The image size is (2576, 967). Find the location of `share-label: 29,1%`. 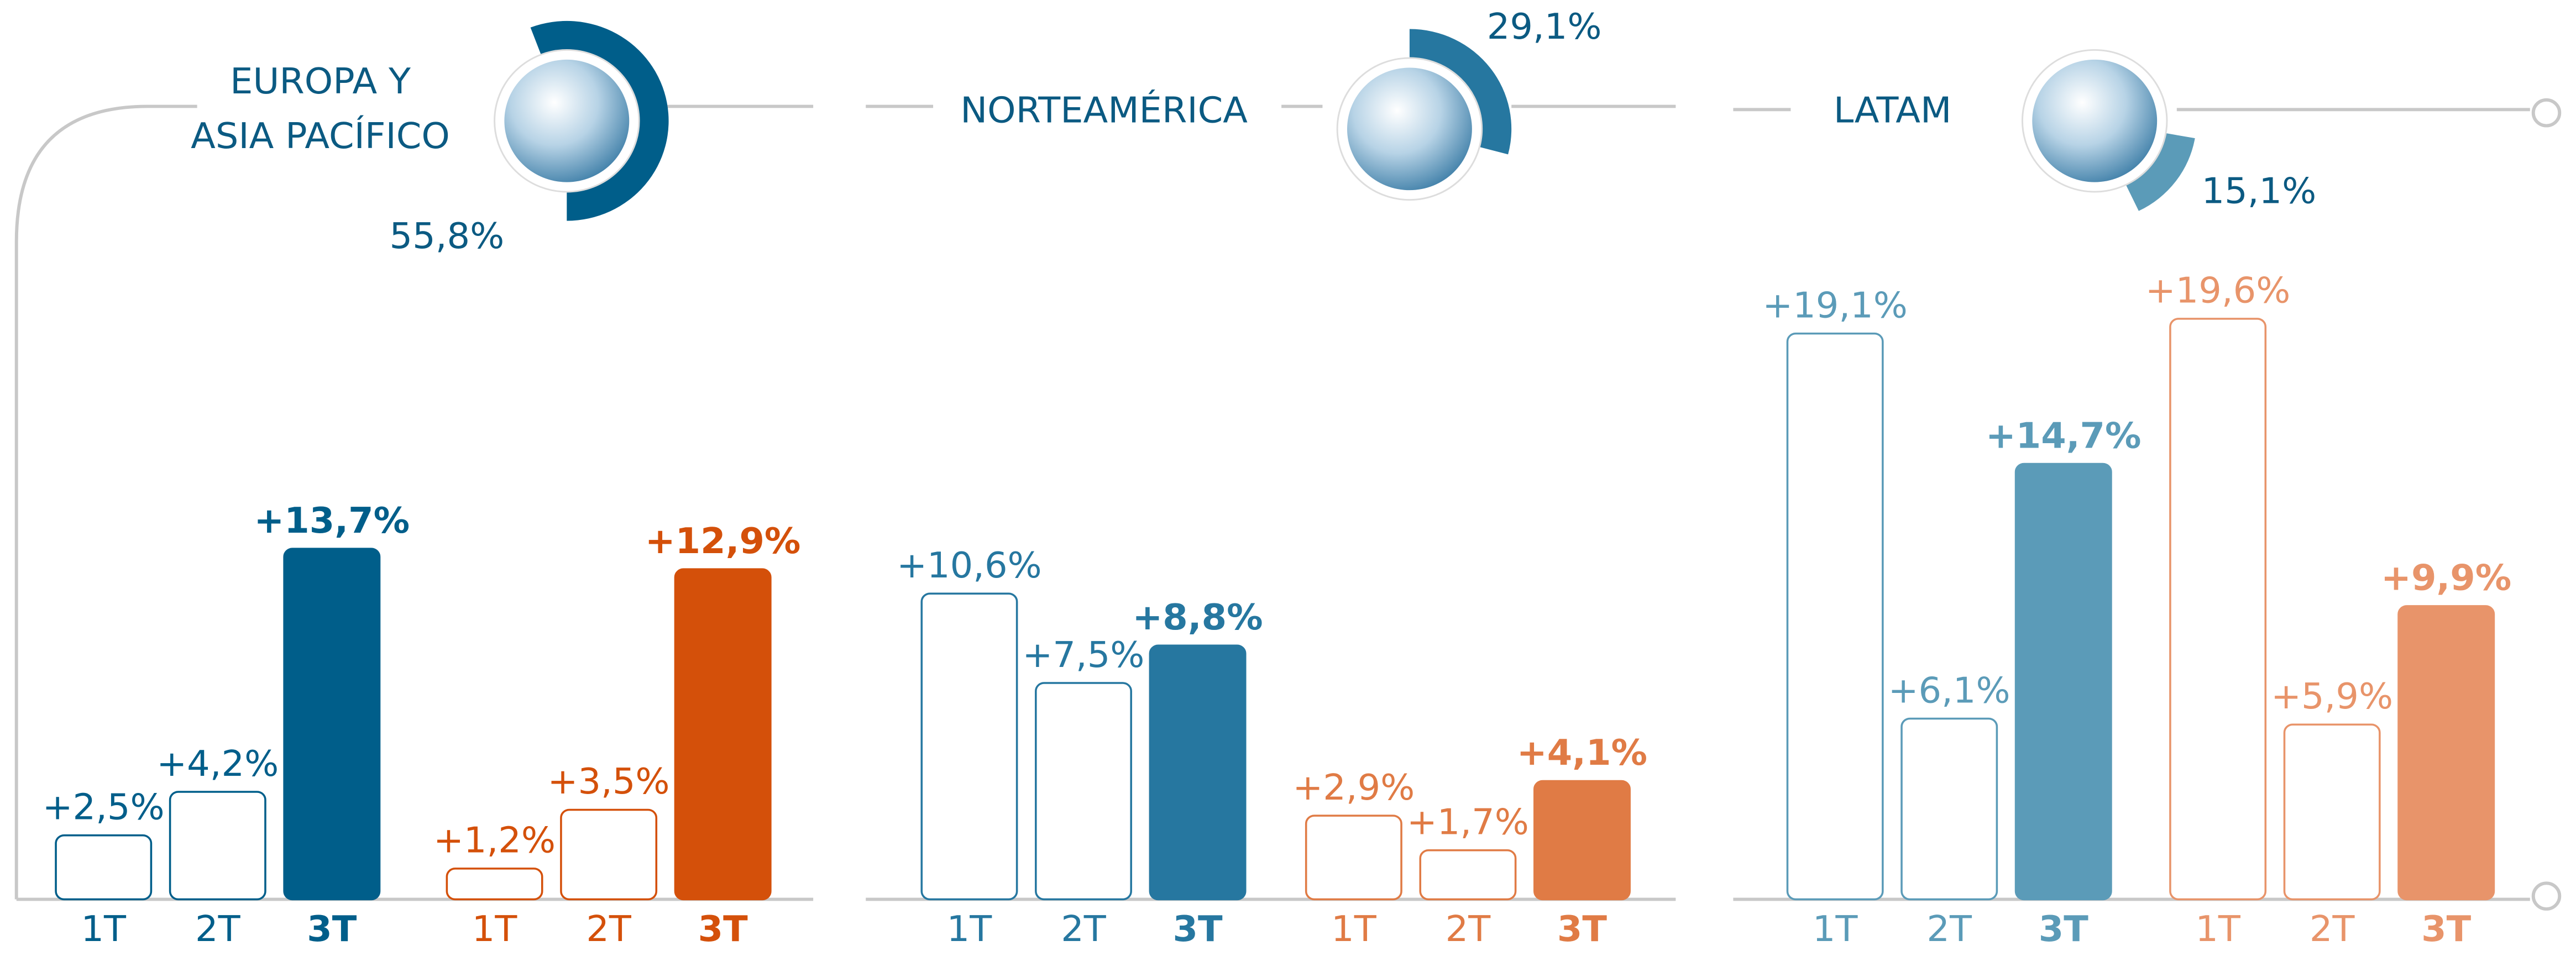

share-label: 29,1% is located at coordinates (1544, 26).